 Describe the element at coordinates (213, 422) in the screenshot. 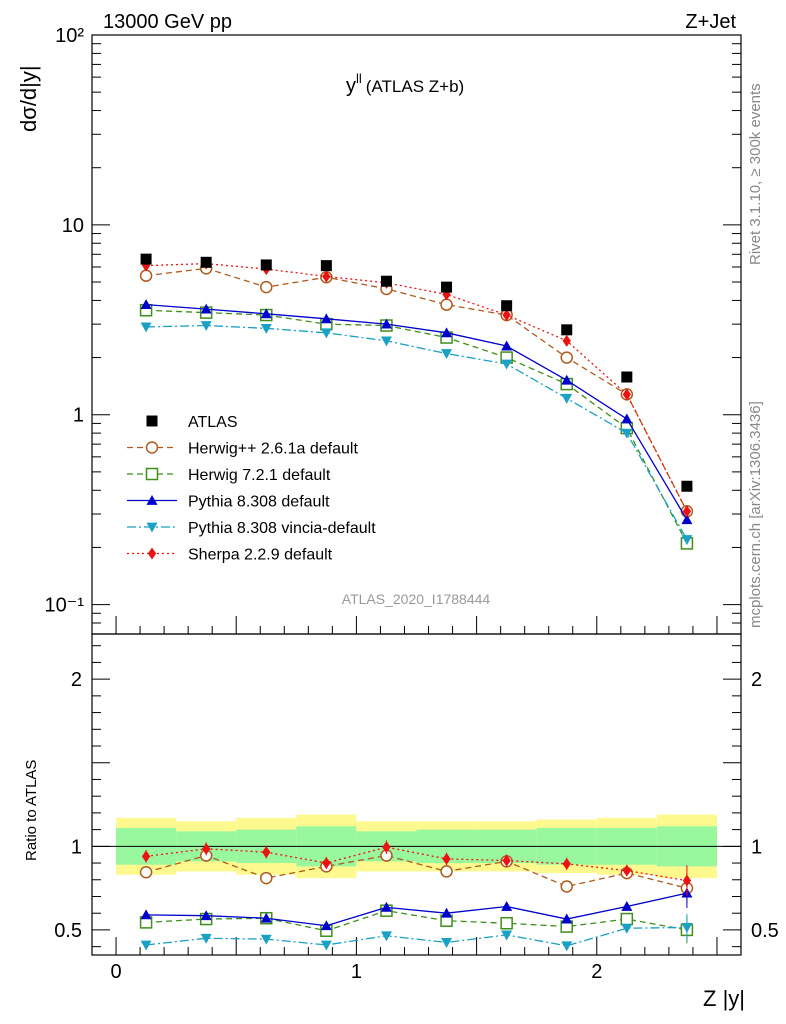

I see `legend-label: ATLAS` at that location.